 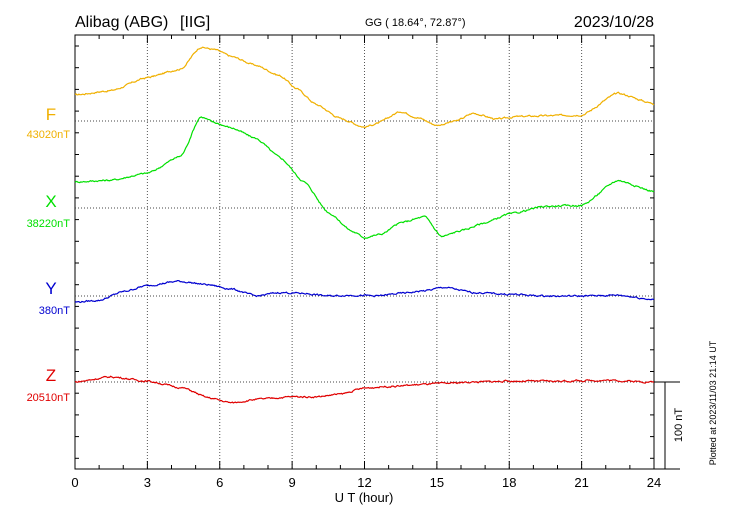 What do you see at coordinates (51, 114) in the screenshot?
I see `series-name-f: F` at bounding box center [51, 114].